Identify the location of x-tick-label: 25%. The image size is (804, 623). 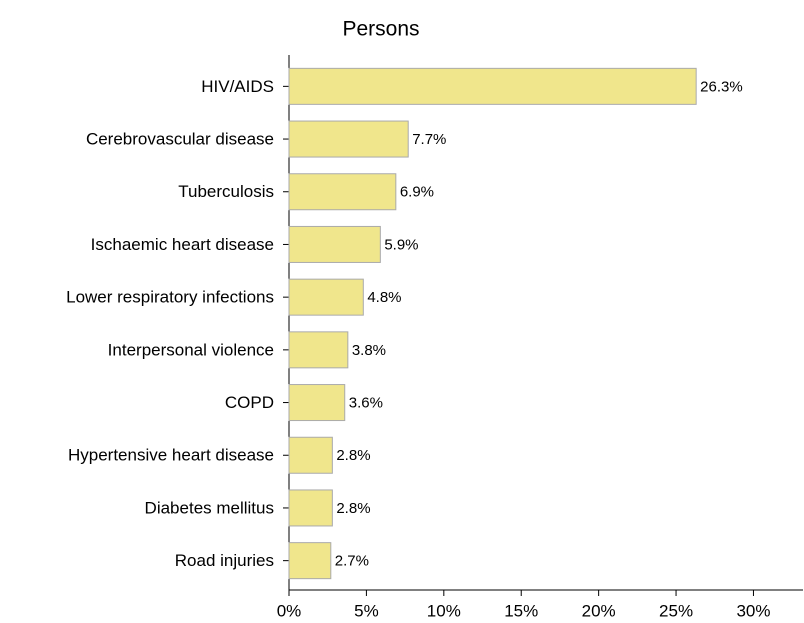
(676, 610).